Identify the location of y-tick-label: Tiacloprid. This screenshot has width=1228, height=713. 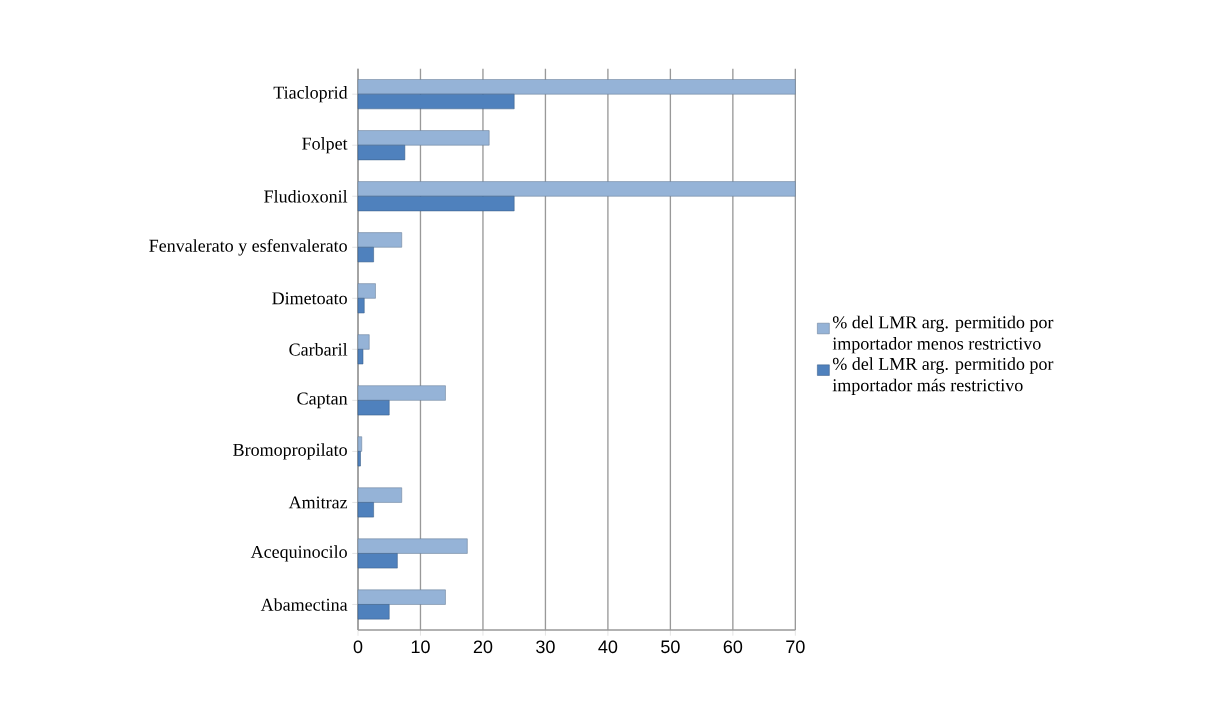
(310, 94).